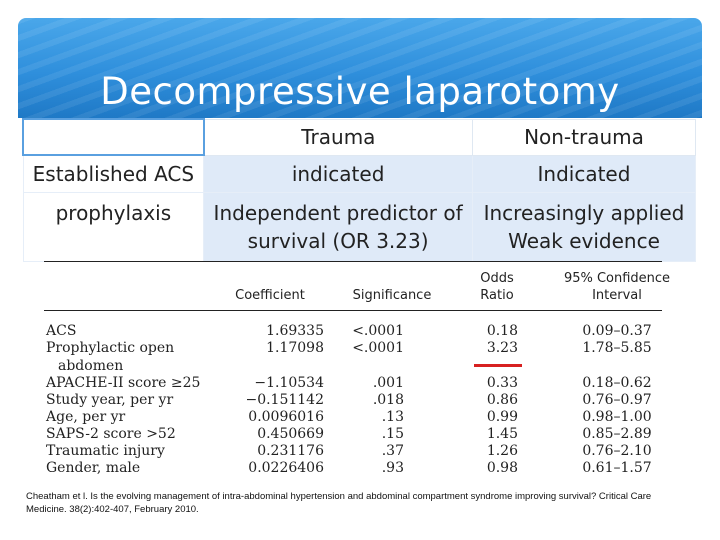 This screenshot has height=540, width=720. What do you see at coordinates (617, 434) in the screenshot?
I see `row-ci: 0.85–2.89` at bounding box center [617, 434].